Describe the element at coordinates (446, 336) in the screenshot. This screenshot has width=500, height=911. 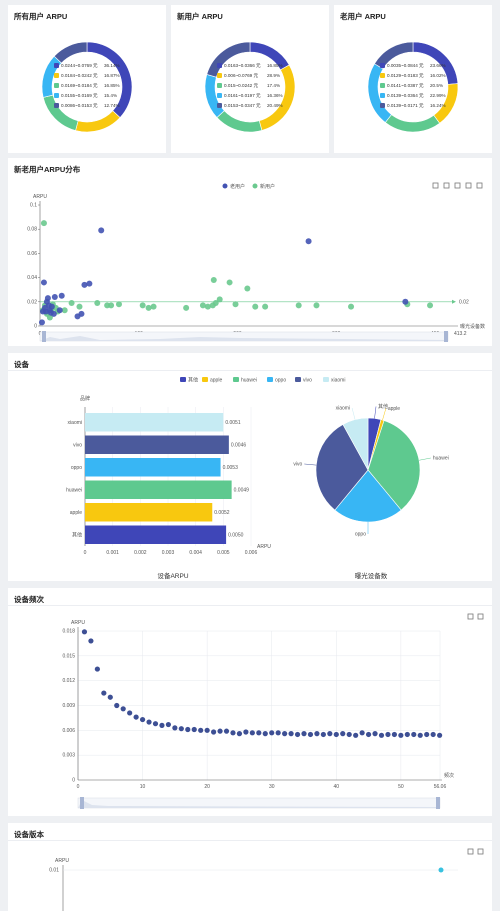
I see `zoom-handle-right` at that location.